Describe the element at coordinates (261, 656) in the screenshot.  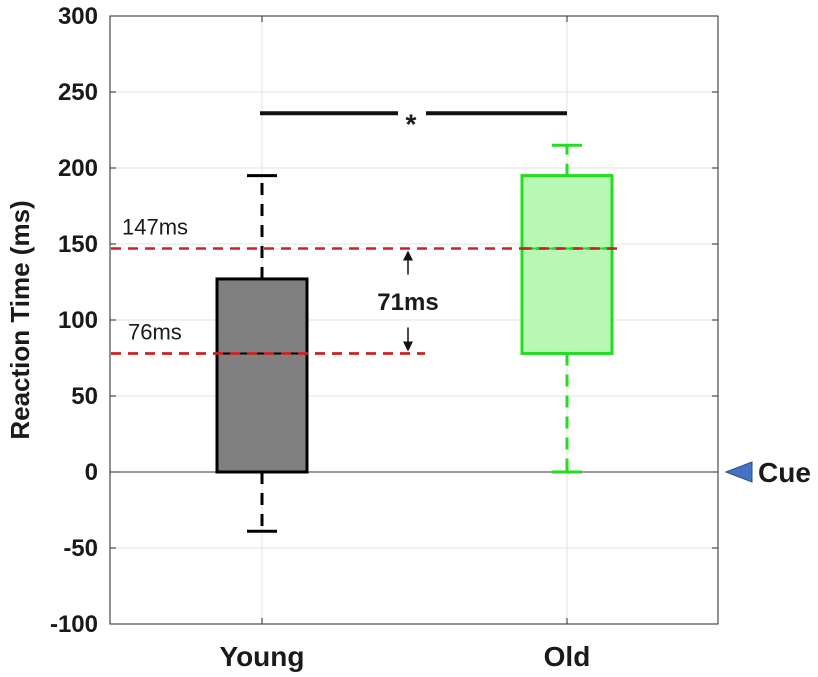
I see `x-tick-label-young: Young` at that location.